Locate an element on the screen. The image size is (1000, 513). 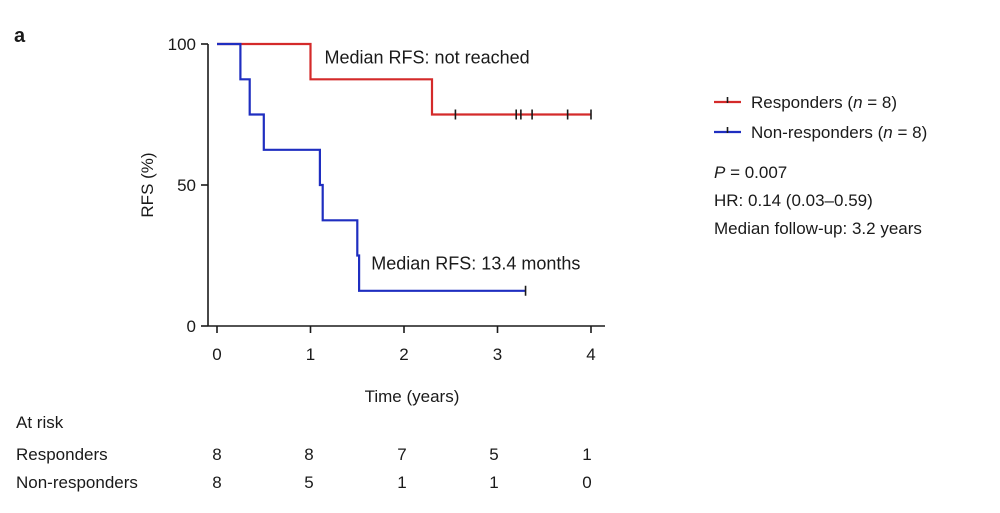
y-tick-label: 50 is located at coordinates (186, 185).